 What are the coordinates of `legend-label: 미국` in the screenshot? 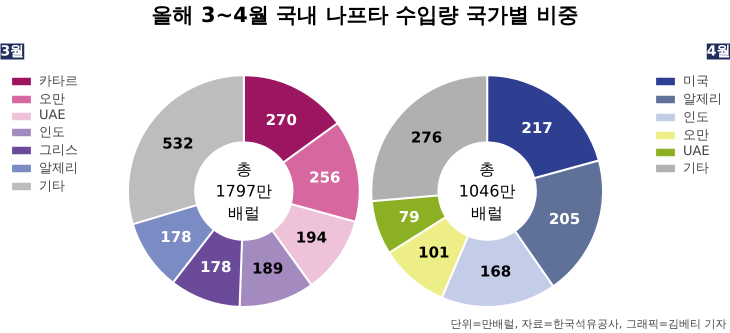 It's located at (696, 81).